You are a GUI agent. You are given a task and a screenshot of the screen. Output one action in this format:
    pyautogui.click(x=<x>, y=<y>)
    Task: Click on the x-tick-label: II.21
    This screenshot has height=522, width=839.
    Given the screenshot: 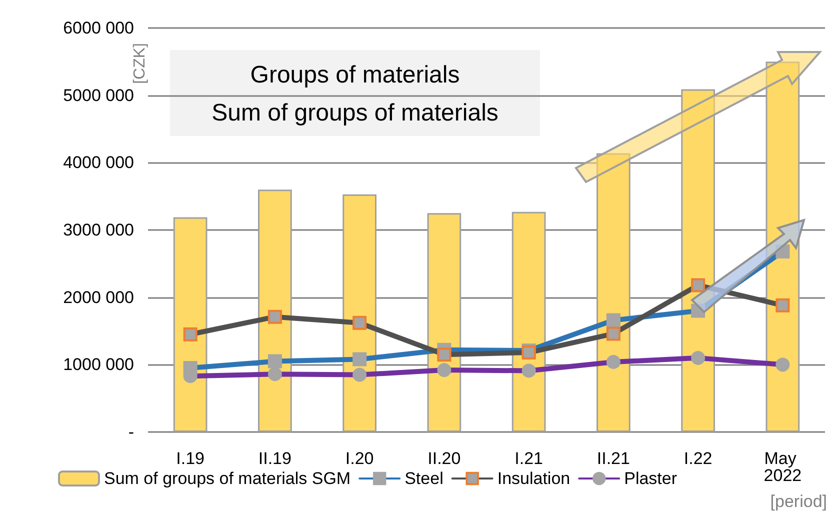 What is the action you would take?
    pyautogui.click(x=613, y=458)
    